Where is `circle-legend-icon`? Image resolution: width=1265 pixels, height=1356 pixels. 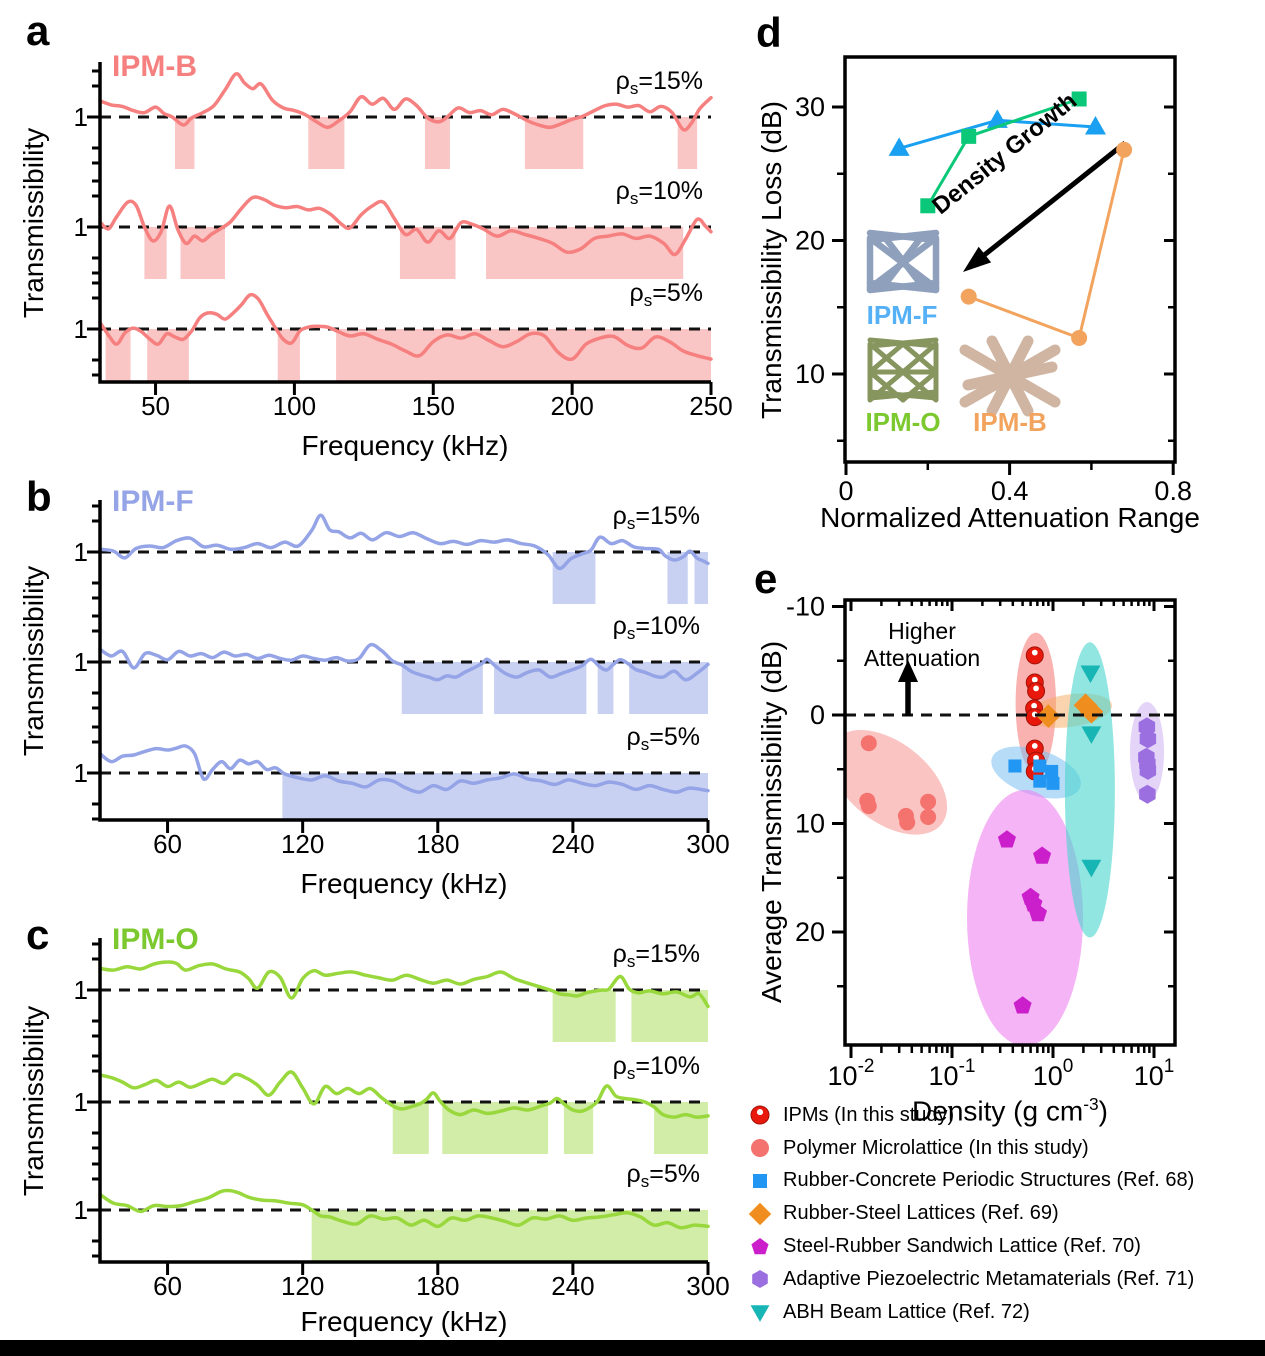
circle-legend-icon is located at coordinates (760, 1148).